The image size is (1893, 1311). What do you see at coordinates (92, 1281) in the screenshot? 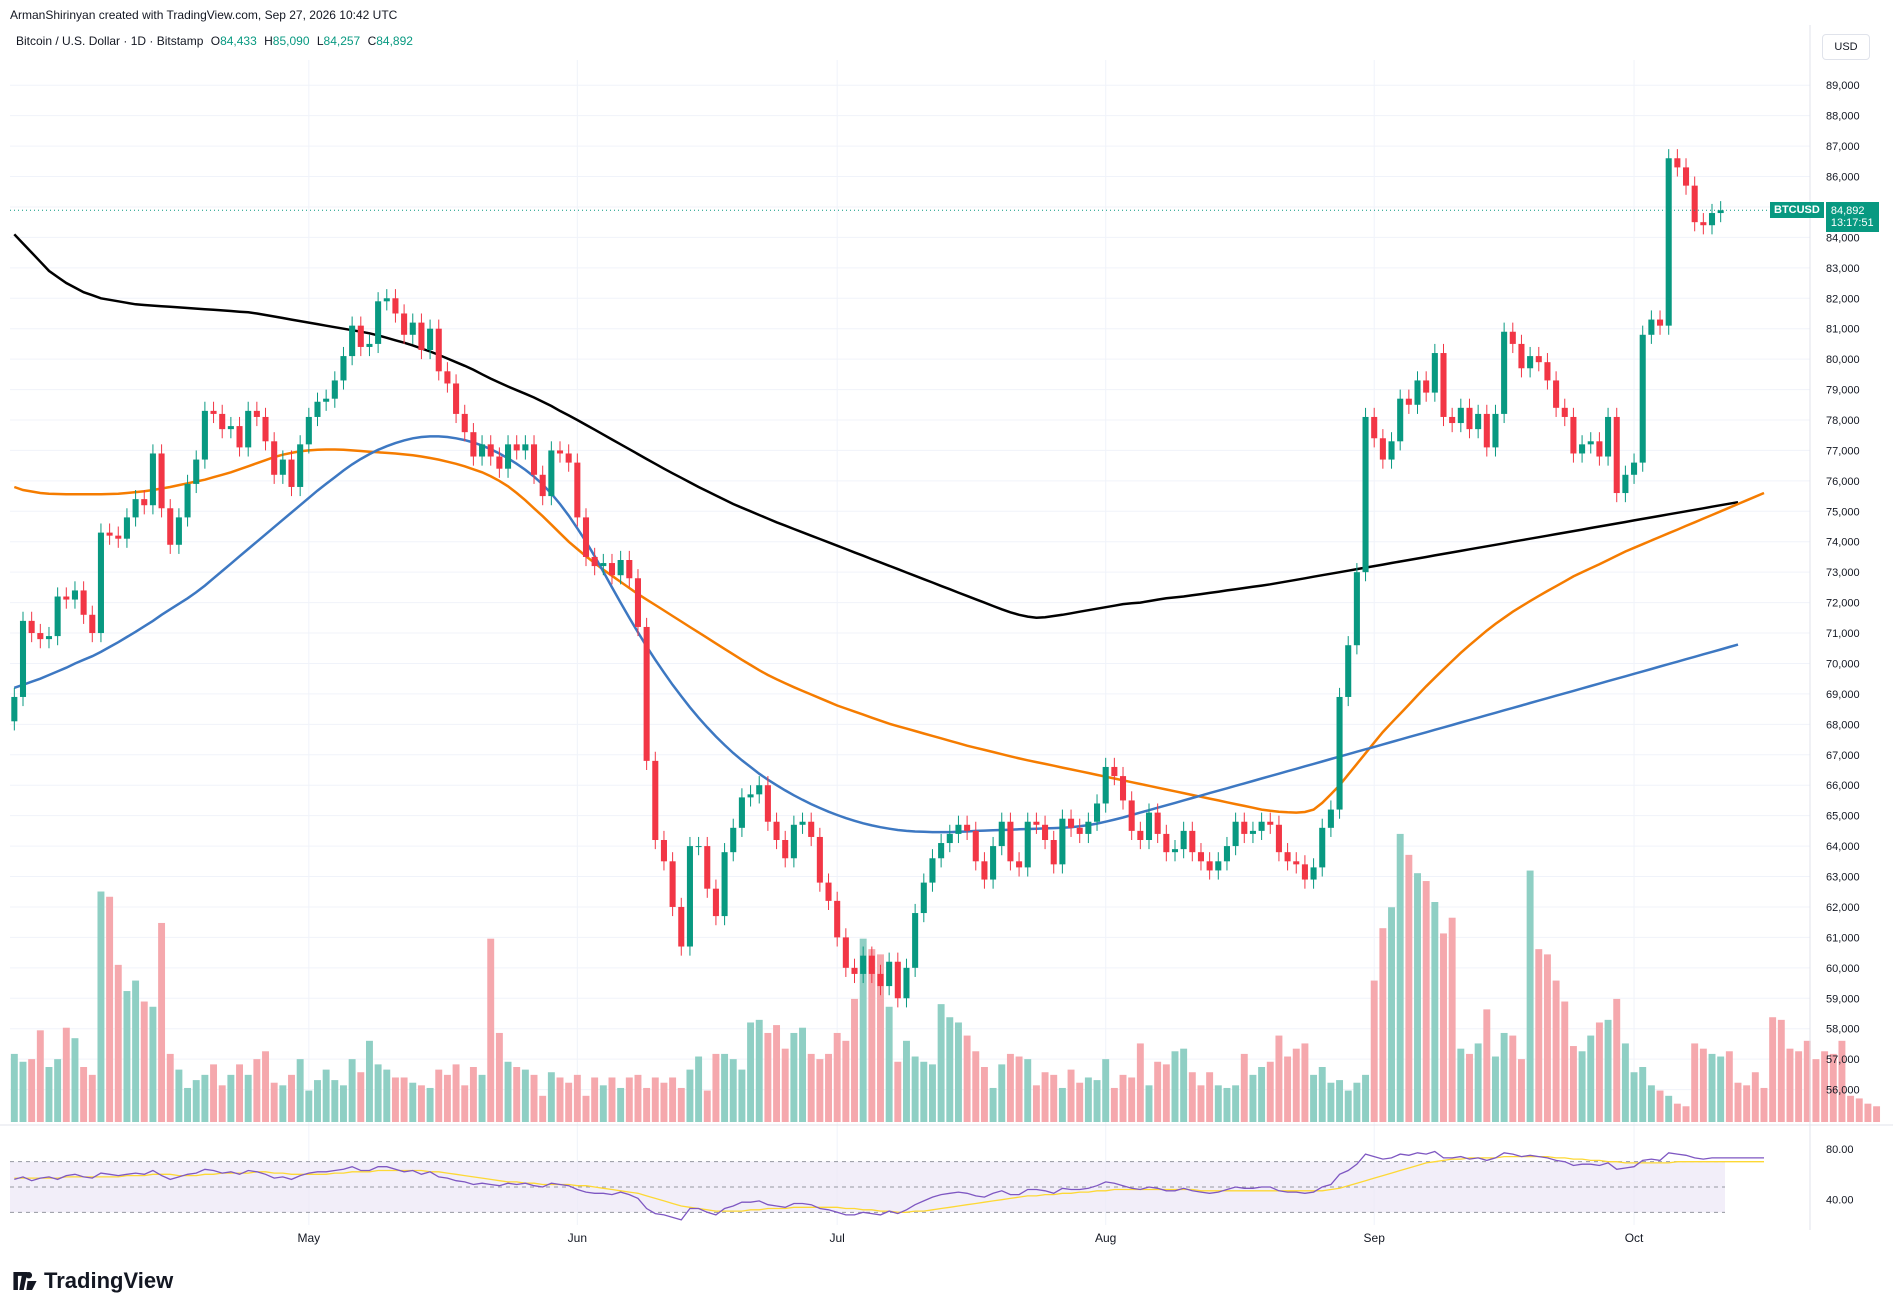
I see `tradingview-logo: TradingView` at bounding box center [92, 1281].